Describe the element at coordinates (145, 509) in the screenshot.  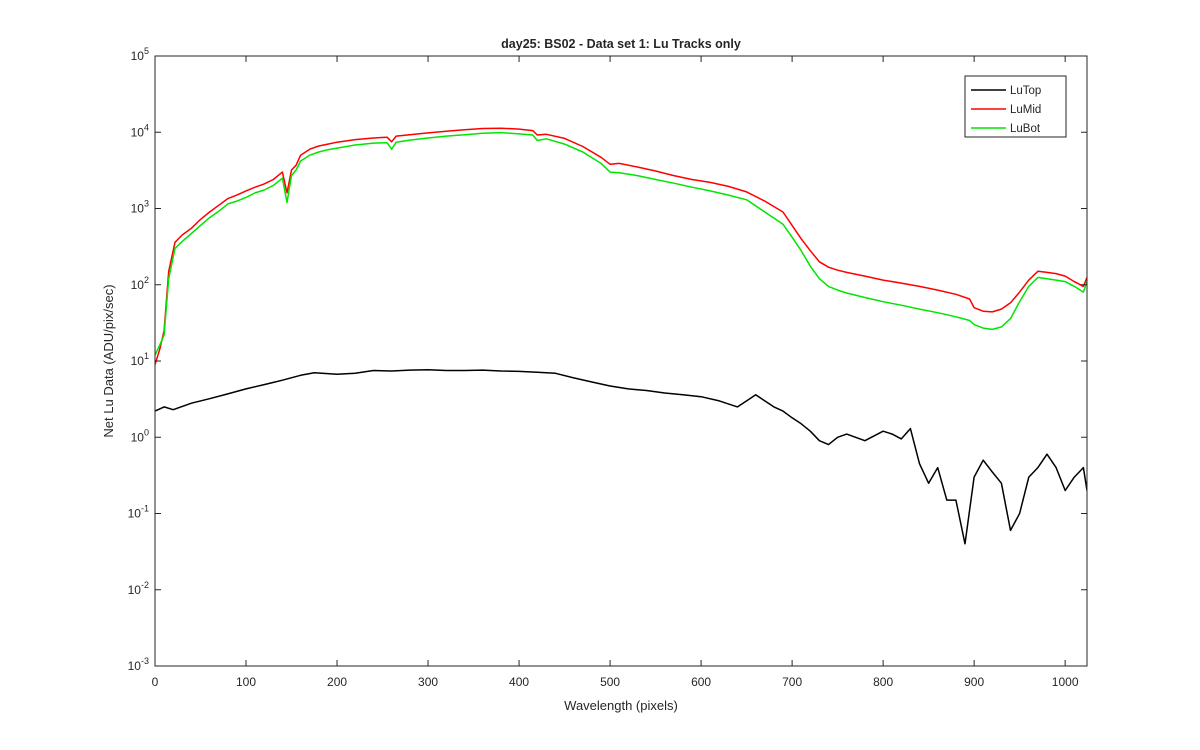
I see `y-tick-exponent: -1` at that location.